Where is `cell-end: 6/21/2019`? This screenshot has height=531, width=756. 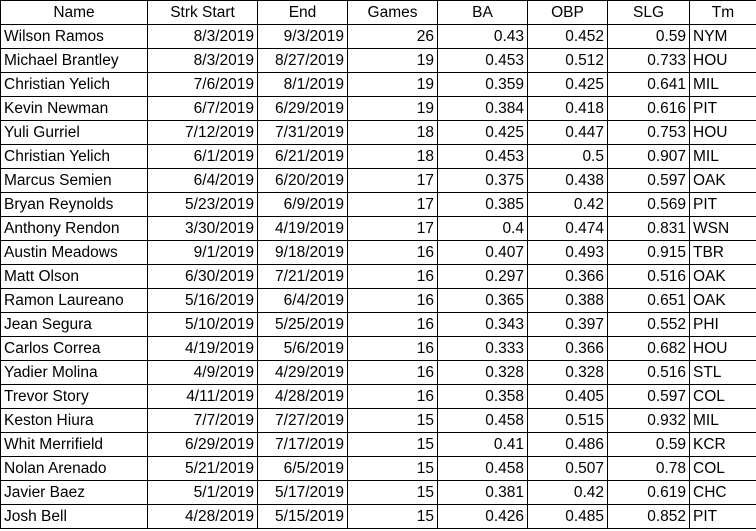 cell-end: 6/21/2019 is located at coordinates (302, 156).